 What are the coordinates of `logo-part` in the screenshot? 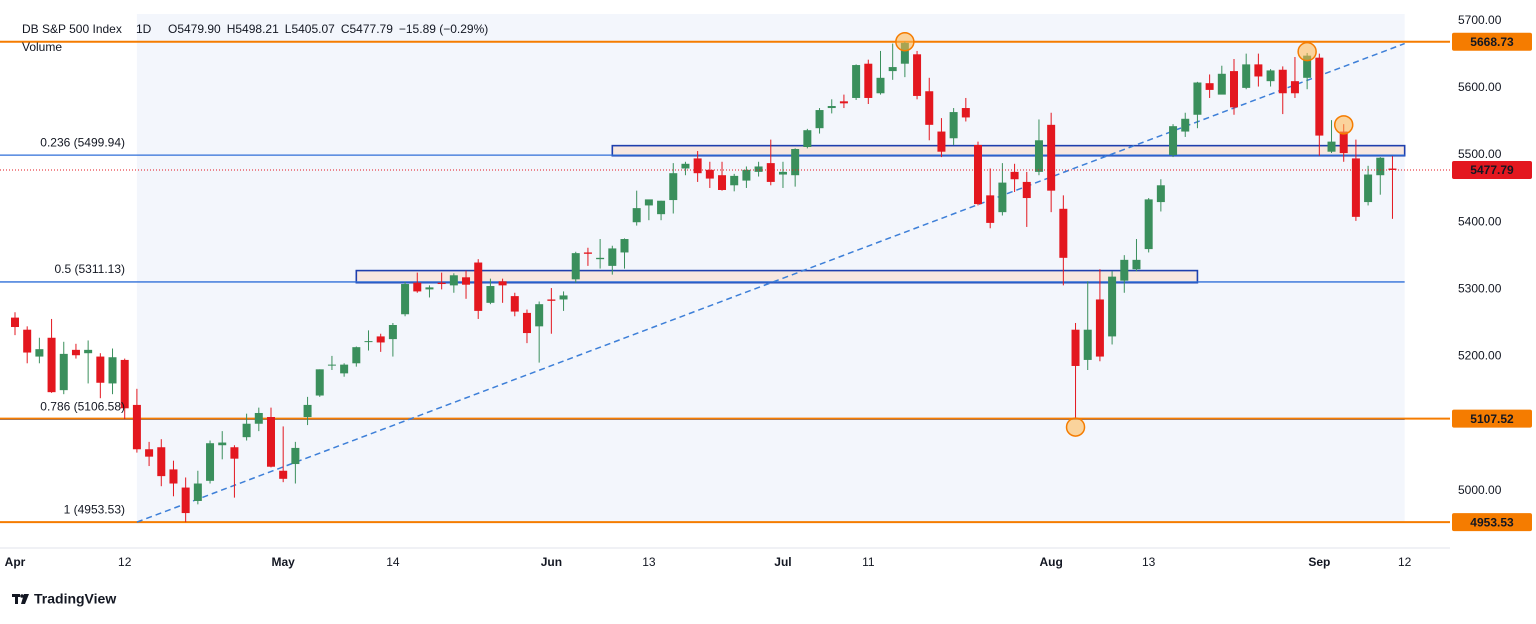 It's located at (25, 599).